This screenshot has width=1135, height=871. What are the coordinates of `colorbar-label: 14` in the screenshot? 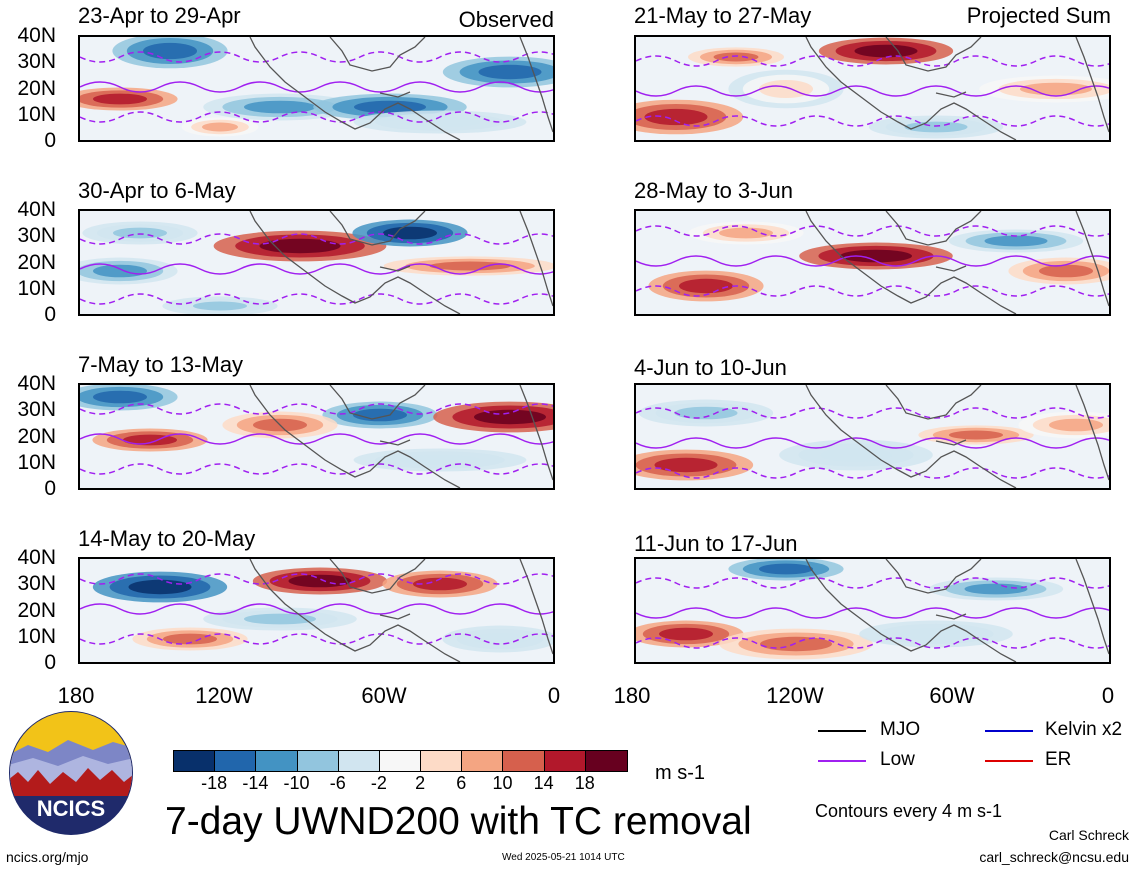 It's located at (543, 783).